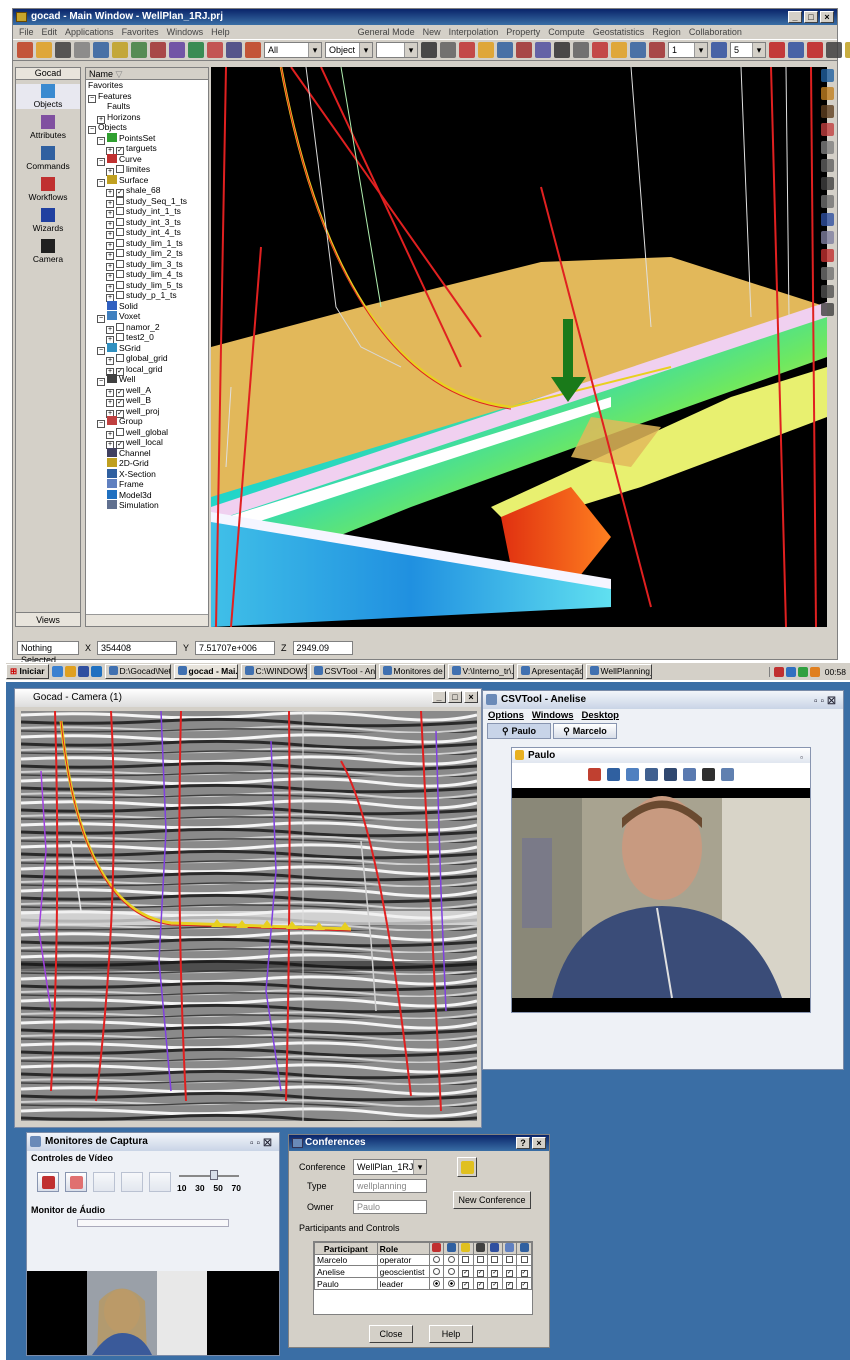 The height and width of the screenshot is (1360, 850). What do you see at coordinates (148, 128) in the screenshot?
I see `tree-item: − Objects` at bounding box center [148, 128].